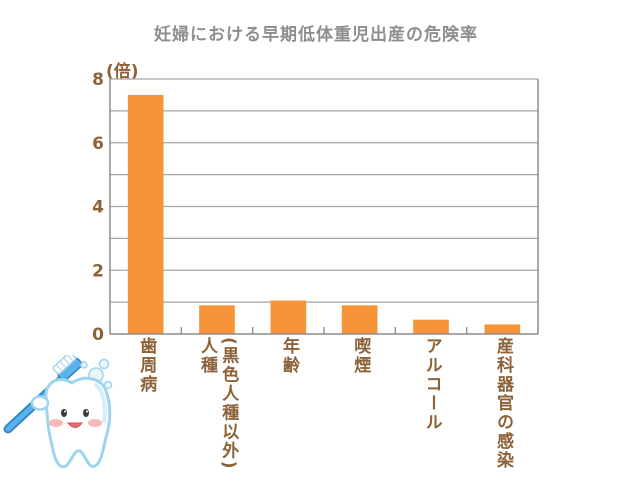  I want to click on x-tick-label: 年齢, so click(288, 356).